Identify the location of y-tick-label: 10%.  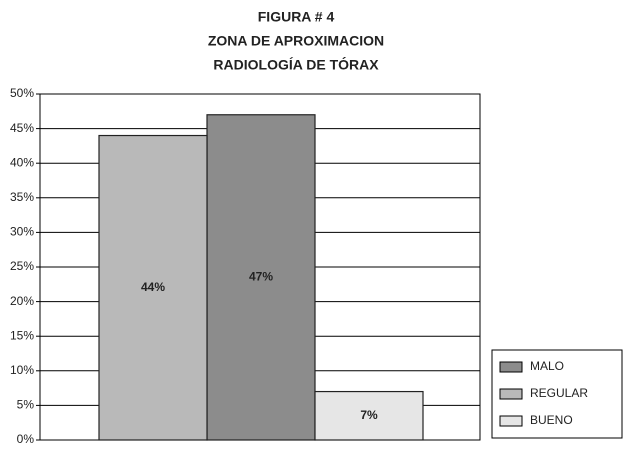
(22, 370).